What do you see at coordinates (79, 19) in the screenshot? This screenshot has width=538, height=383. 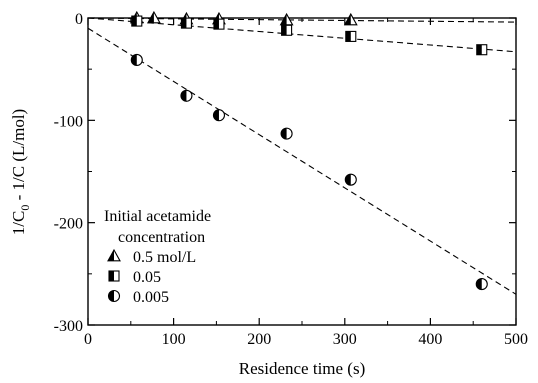 I see `y-tick-label: 0` at bounding box center [79, 19].